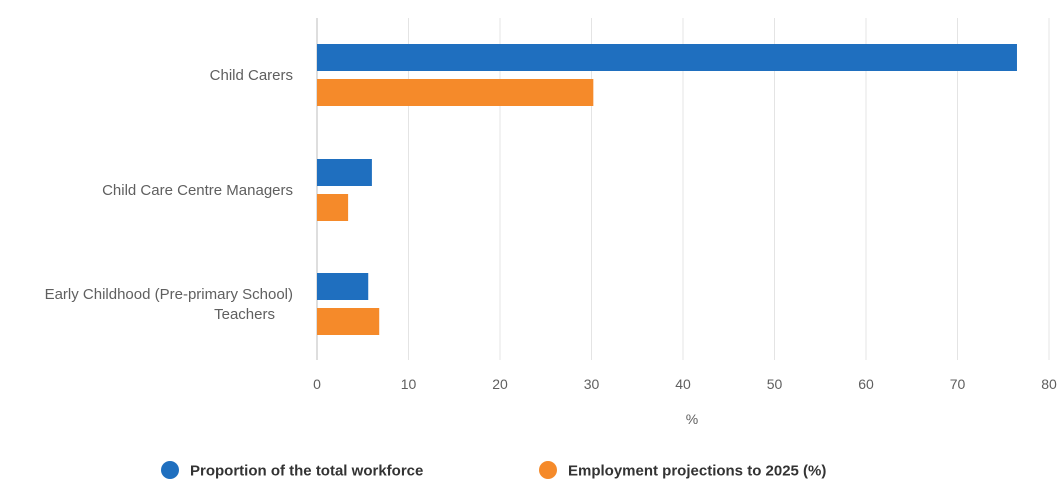  I want to click on category-label-line: Early Childhood (Pre-primary School), so click(169, 294).